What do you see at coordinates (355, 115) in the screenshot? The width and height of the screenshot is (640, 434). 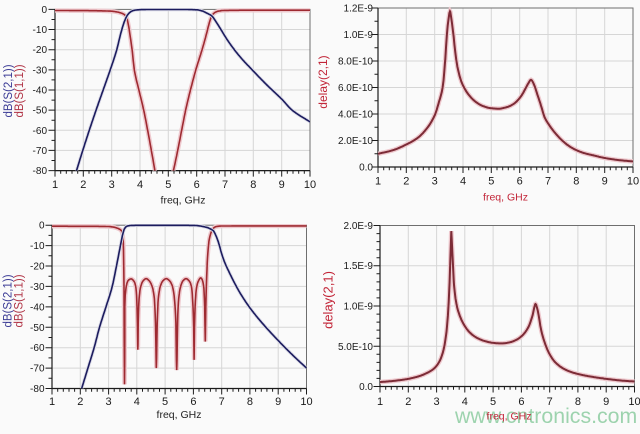 I see `svg-text: 4.0E-10` at bounding box center [355, 115].